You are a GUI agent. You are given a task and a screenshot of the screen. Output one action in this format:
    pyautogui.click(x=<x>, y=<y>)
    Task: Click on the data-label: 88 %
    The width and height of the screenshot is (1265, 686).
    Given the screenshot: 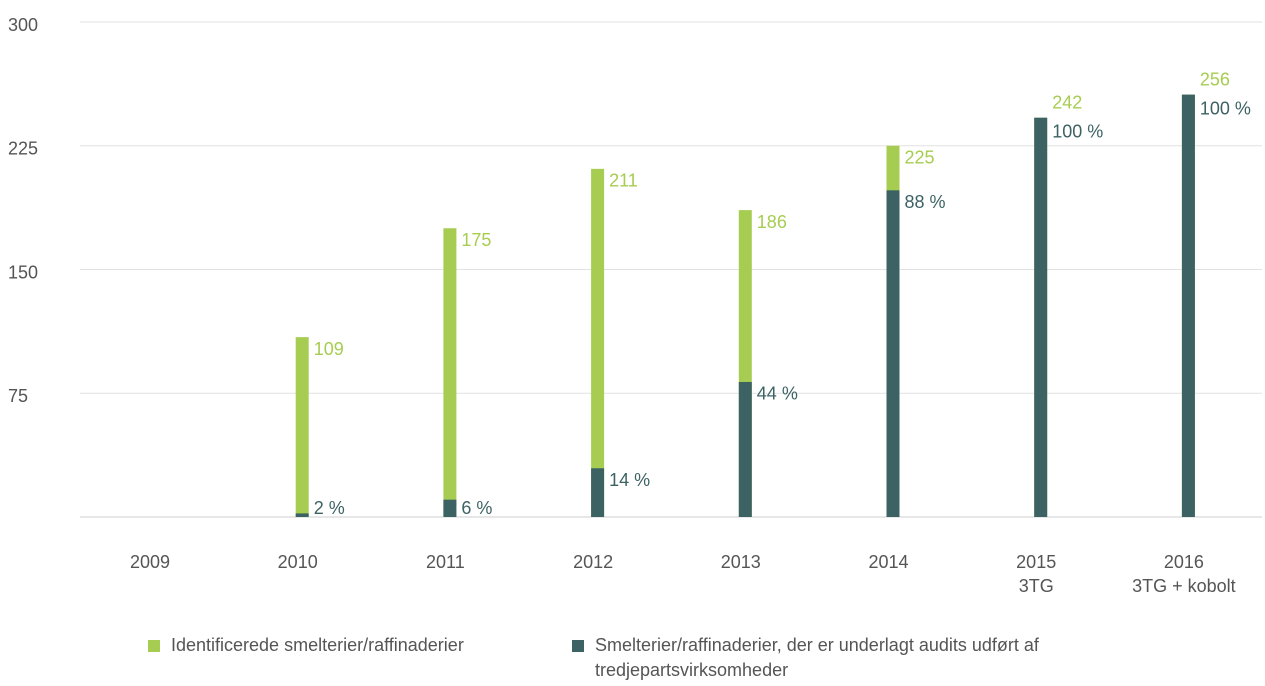 What is the action you would take?
    pyautogui.click(x=925, y=202)
    